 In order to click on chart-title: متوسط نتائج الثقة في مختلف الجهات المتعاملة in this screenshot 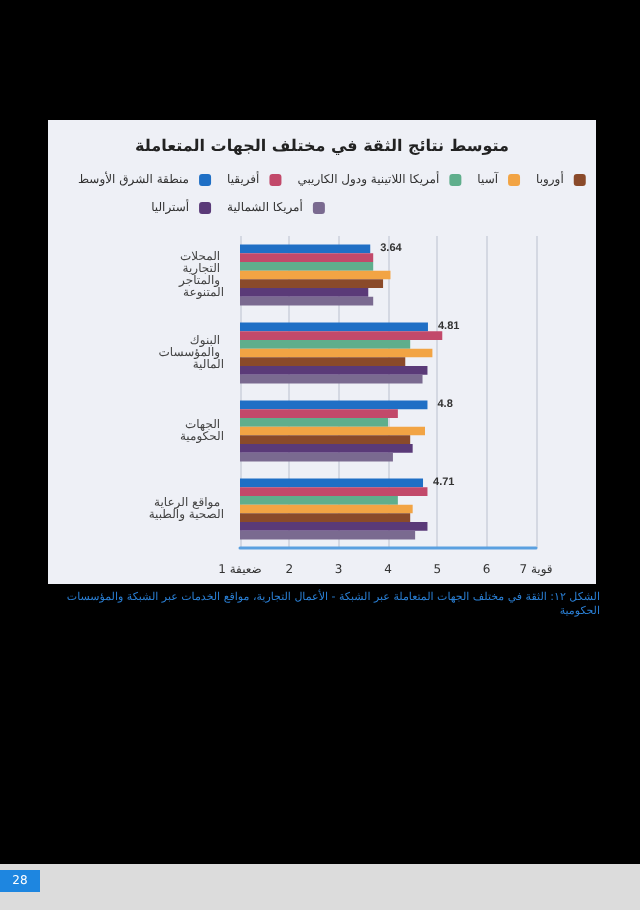, I will do `click(322, 146)`.